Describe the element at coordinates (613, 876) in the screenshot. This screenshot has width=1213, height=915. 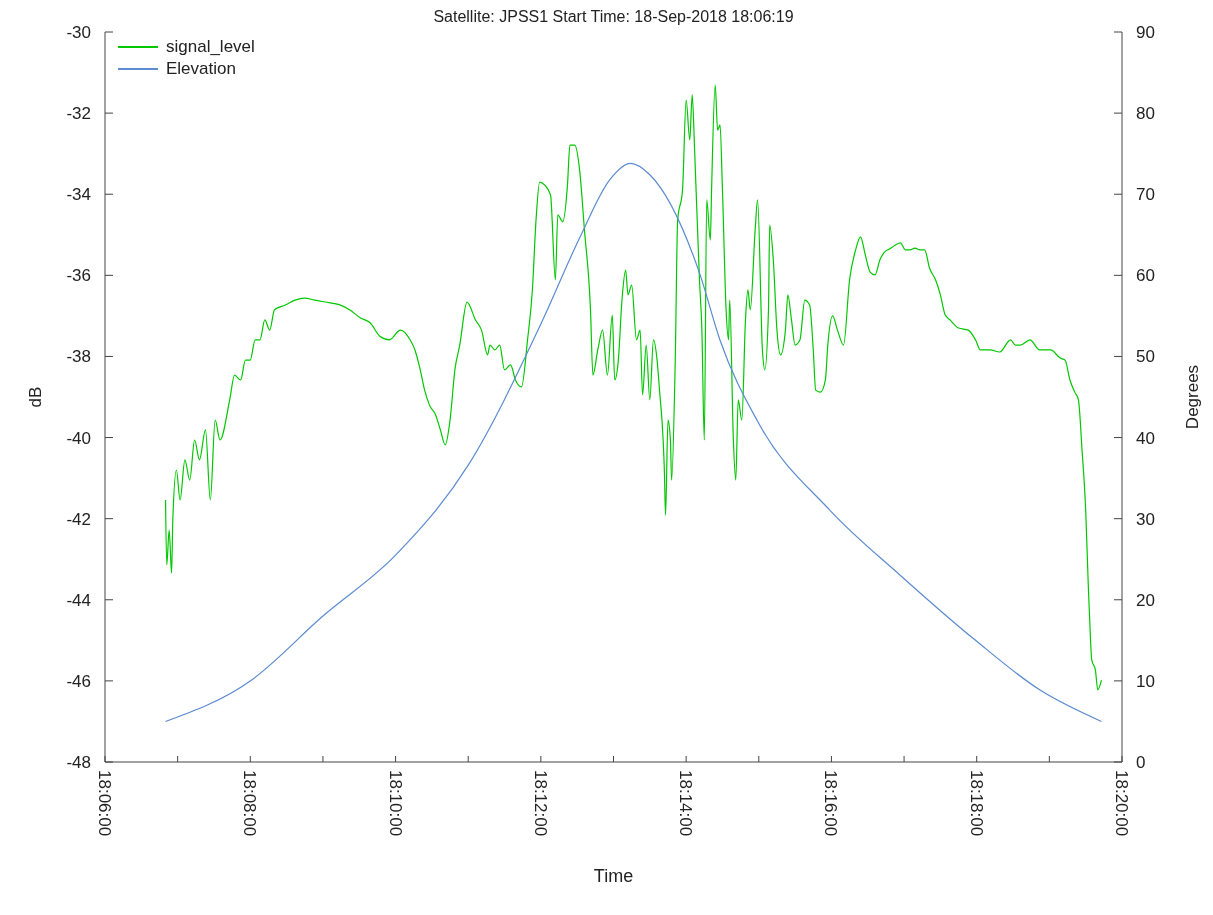
I see `x-axis-title: Time` at that location.